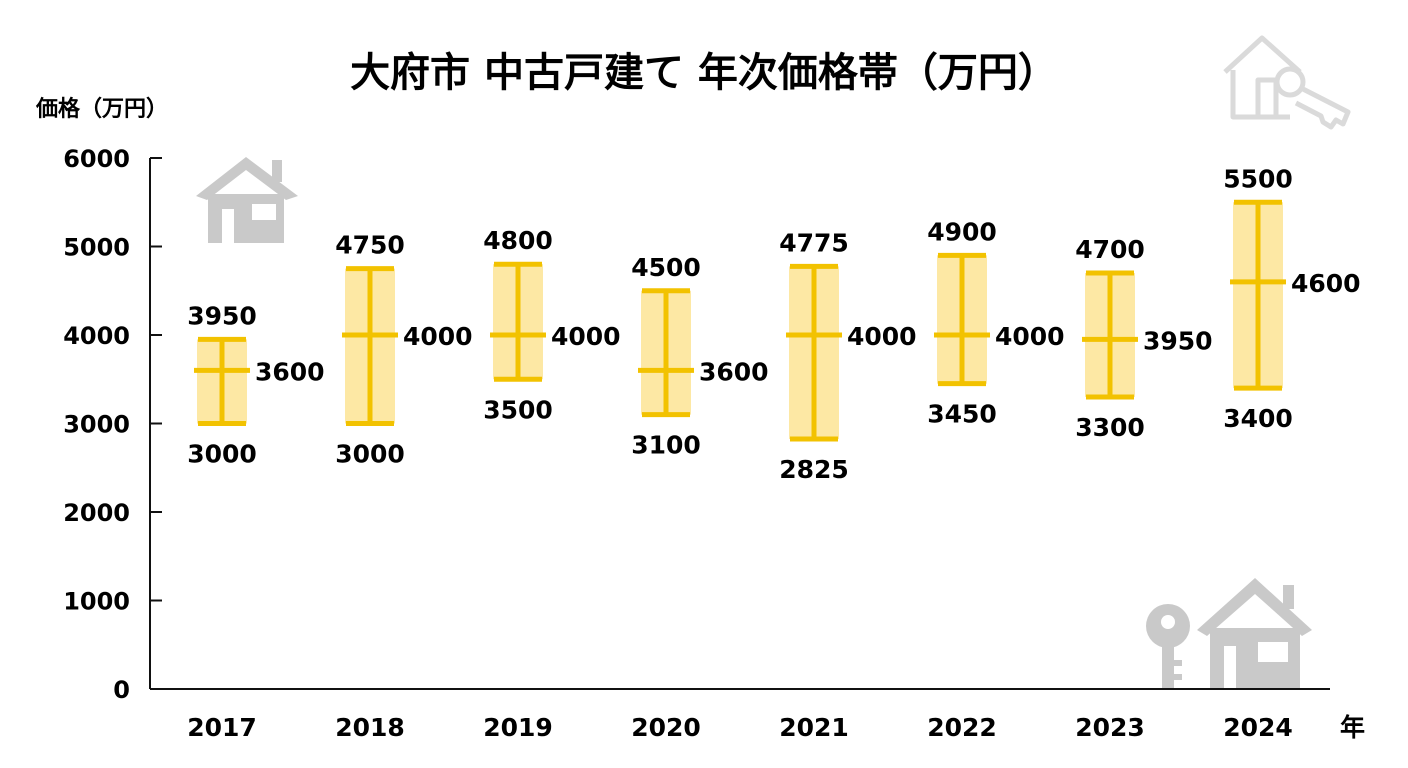 The height and width of the screenshot is (768, 1408). I want to click on median-label: 3950, so click(1178, 340).